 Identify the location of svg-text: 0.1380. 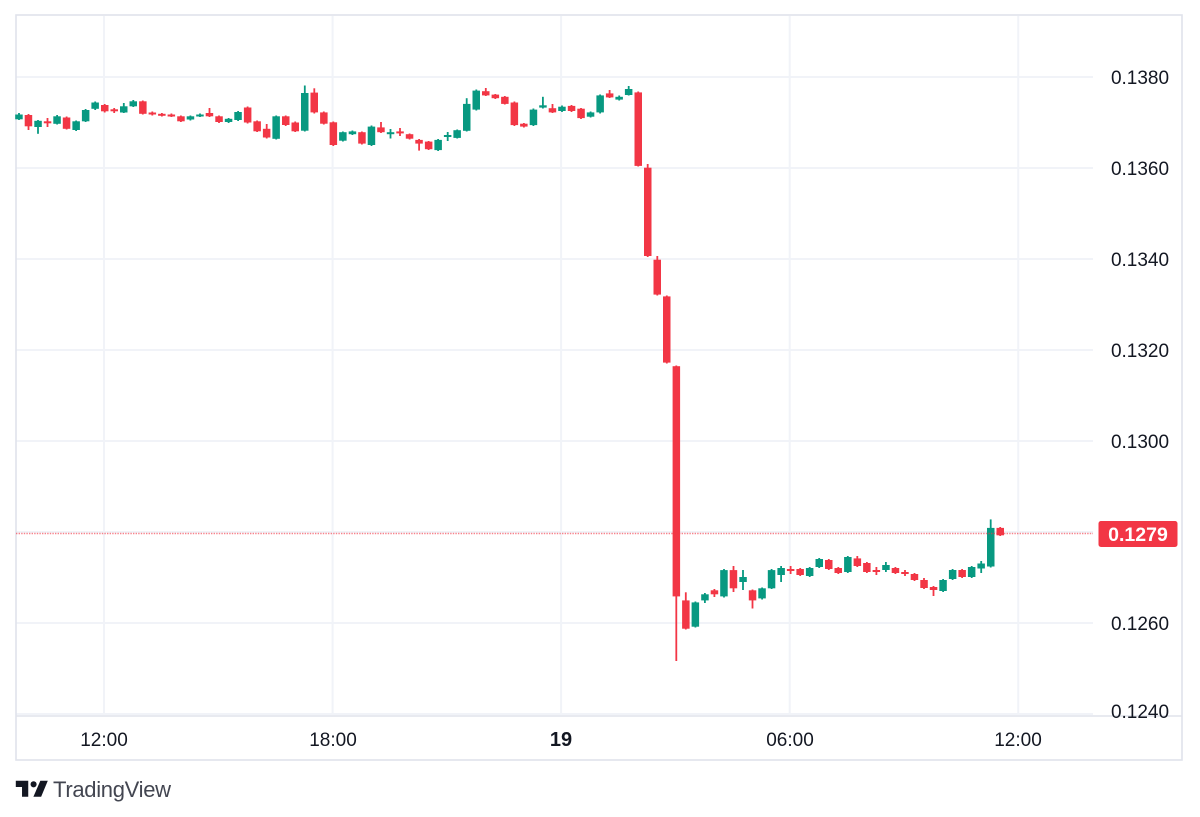
(1140, 78).